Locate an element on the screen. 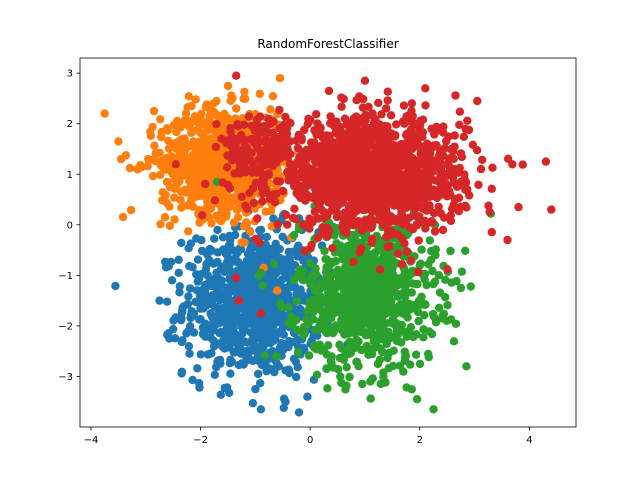  x-tick-label: 2 is located at coordinates (420, 440).